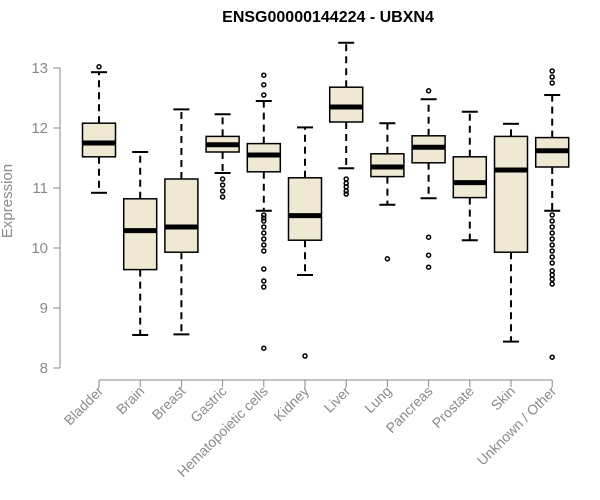 The image size is (600, 500). I want to click on x-tick-label: Breast, so click(169, 403).